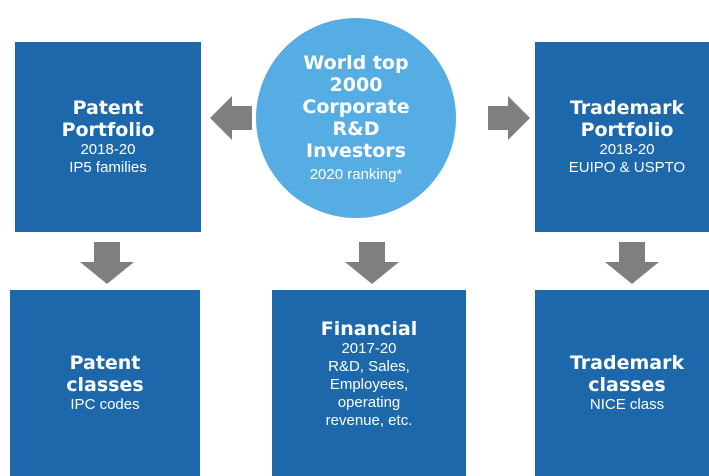  I want to click on node-title: R&D, so click(356, 129).